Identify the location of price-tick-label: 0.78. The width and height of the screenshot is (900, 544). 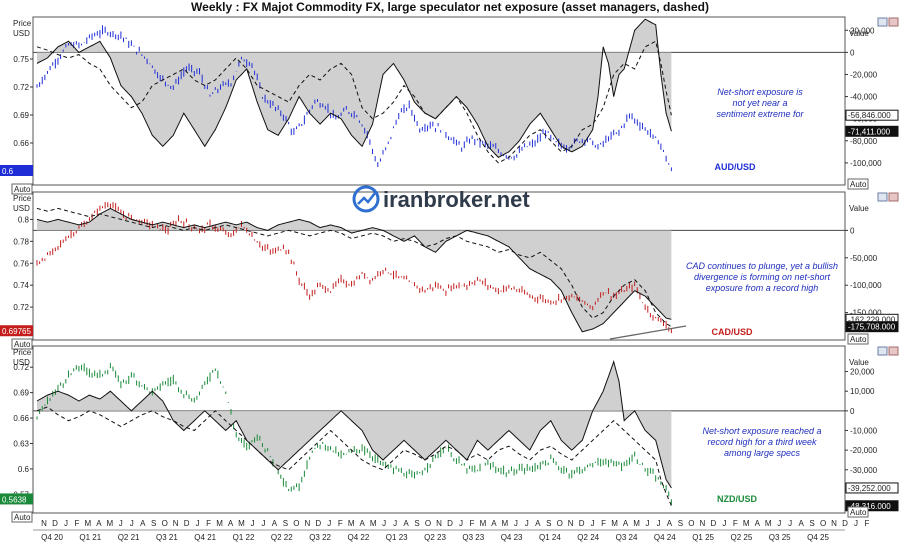
(21, 241).